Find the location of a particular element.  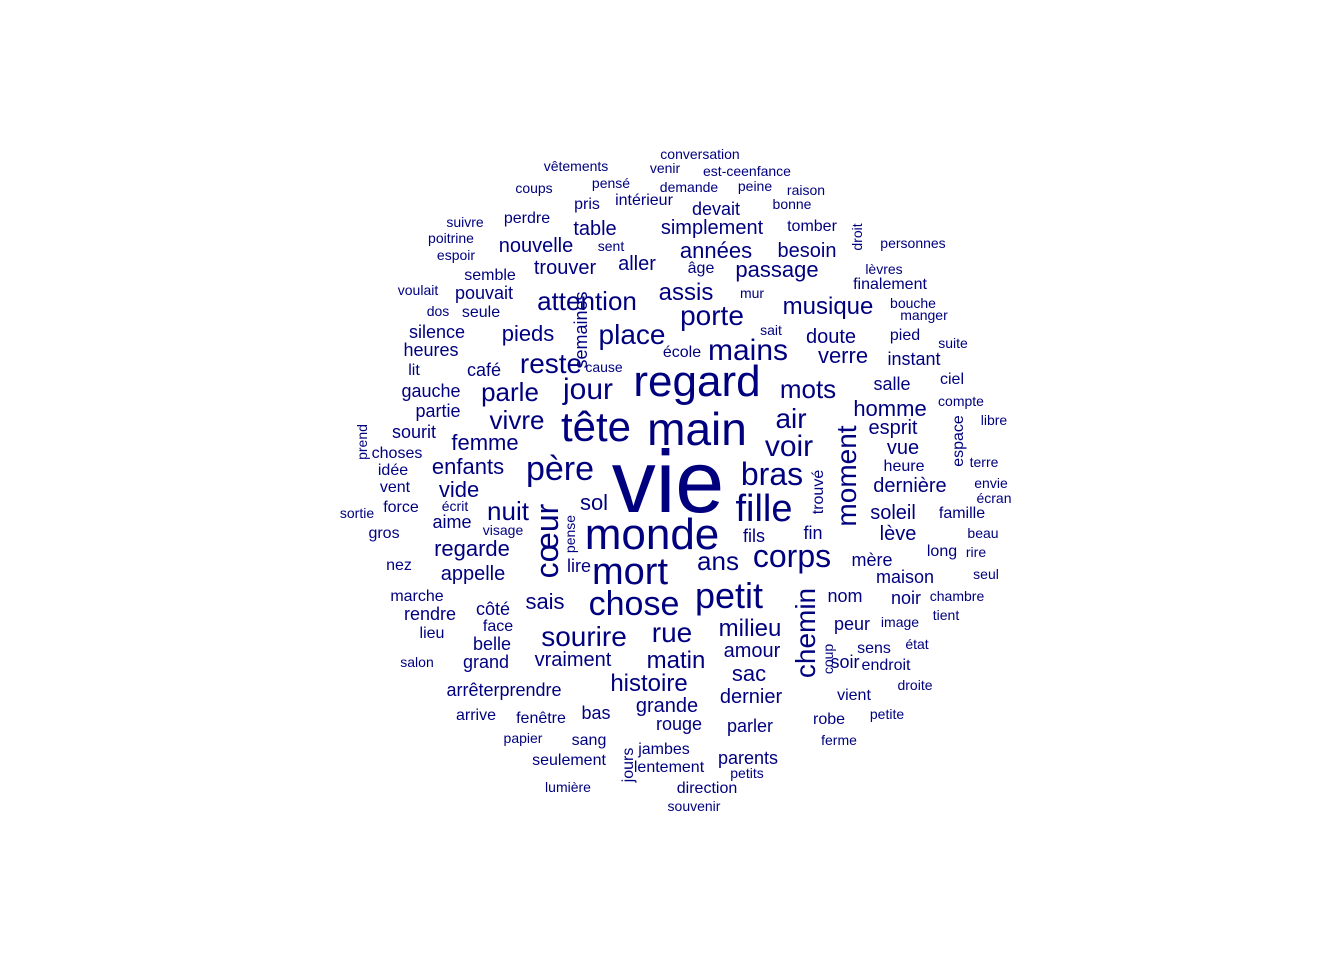

word-label: long is located at coordinates (942, 551).